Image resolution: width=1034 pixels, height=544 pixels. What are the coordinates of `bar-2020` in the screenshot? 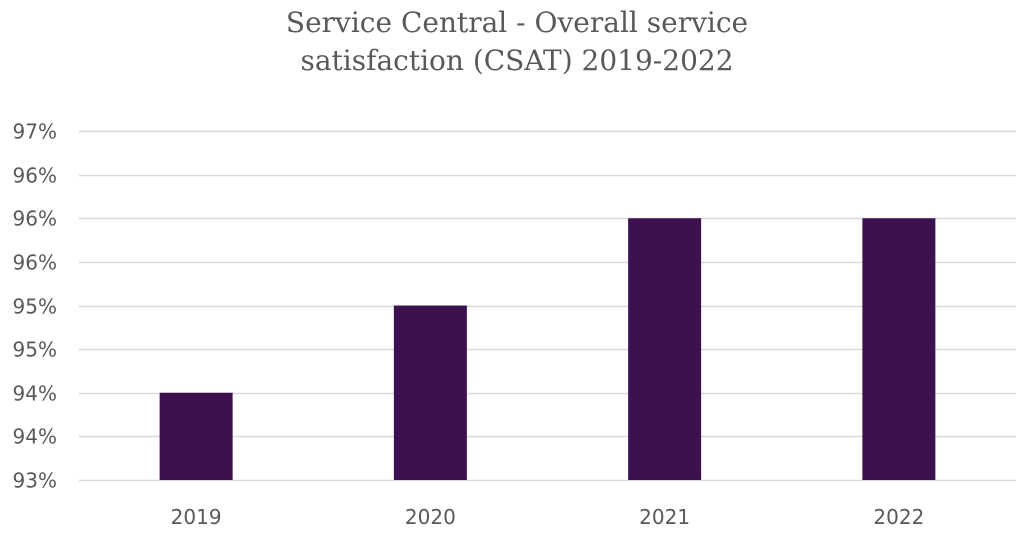 It's located at (430, 392).